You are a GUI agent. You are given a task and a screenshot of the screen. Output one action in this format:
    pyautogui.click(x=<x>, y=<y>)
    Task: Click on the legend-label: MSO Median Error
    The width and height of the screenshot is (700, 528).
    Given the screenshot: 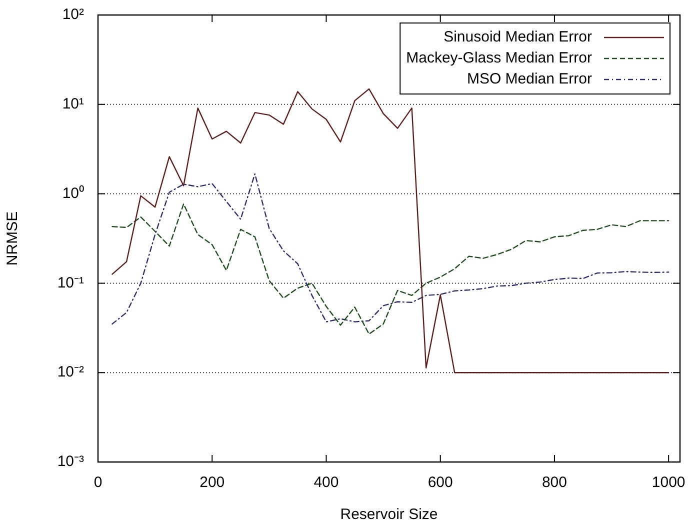 What is the action you would take?
    pyautogui.click(x=529, y=79)
    